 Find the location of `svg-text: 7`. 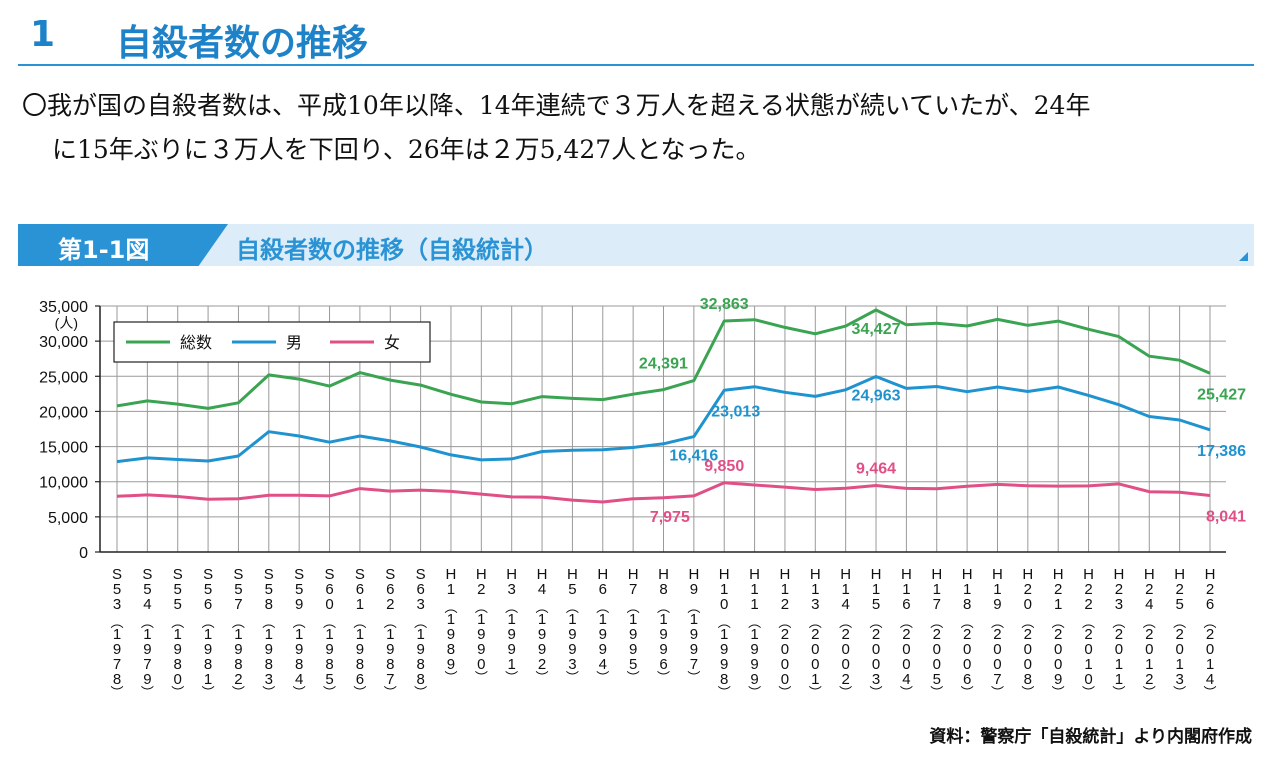

svg-text: 7 is located at coordinates (937, 604).